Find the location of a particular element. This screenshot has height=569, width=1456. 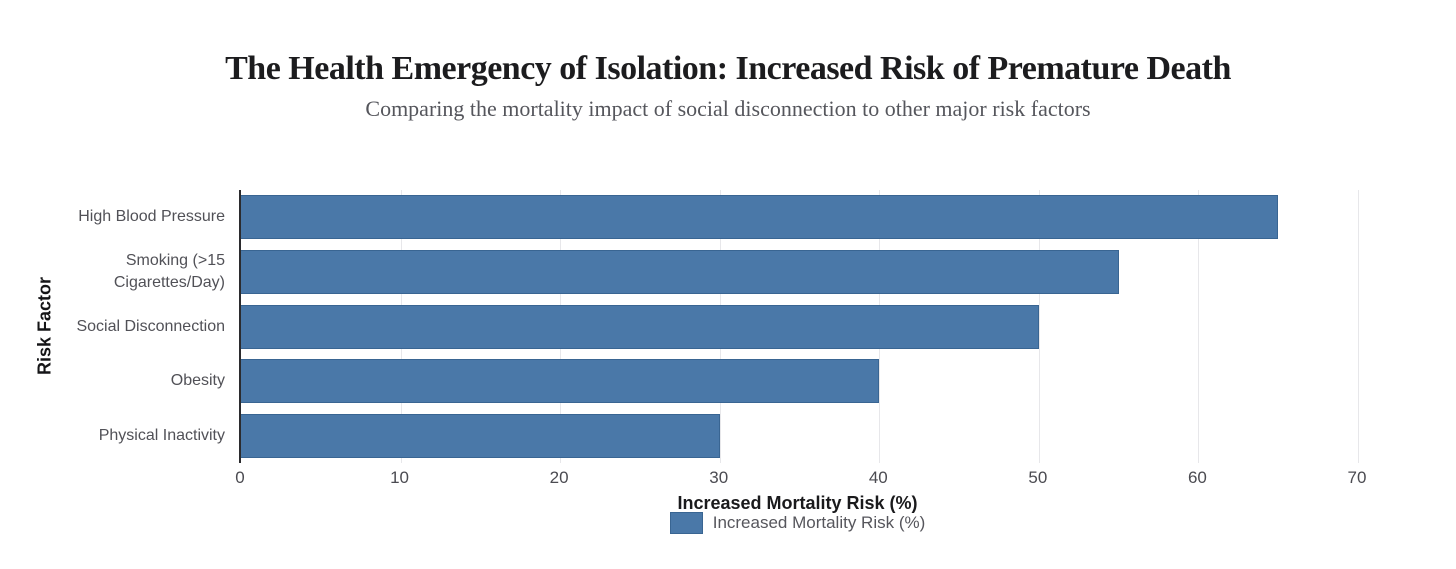

bar-social-disconnection is located at coordinates (640, 326).